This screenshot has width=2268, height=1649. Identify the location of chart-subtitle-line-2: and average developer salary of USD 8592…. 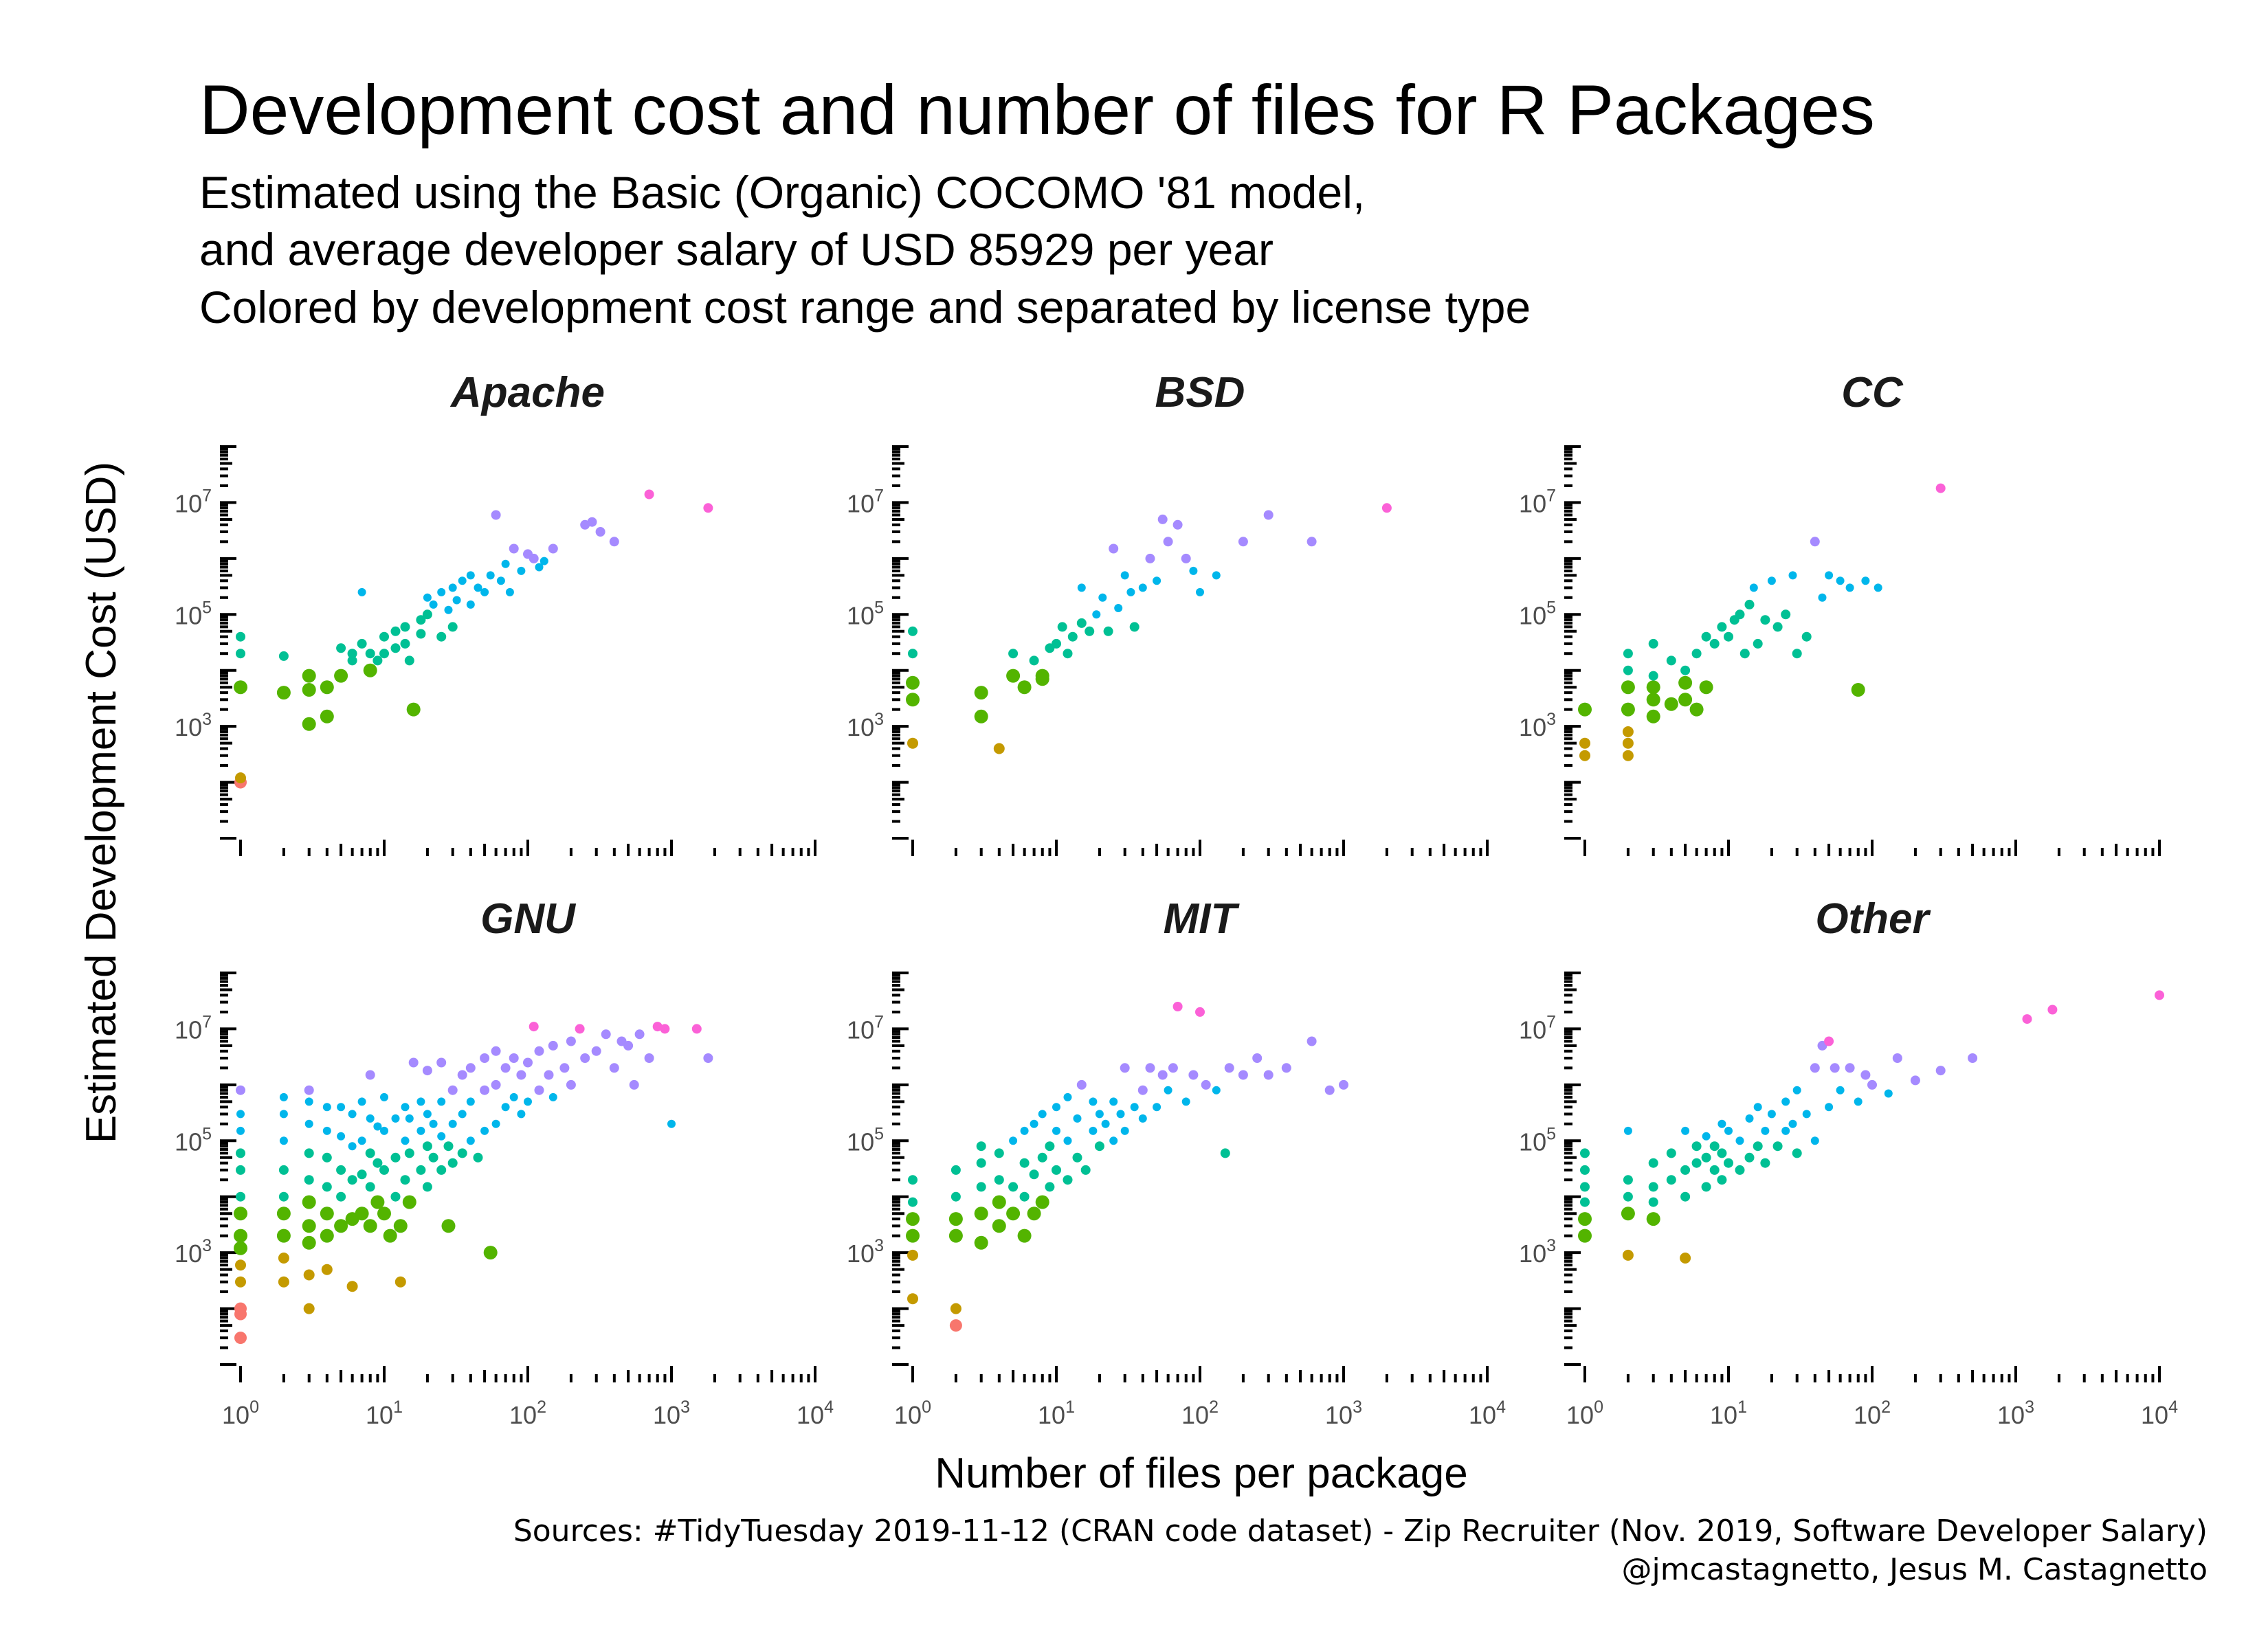
(736, 249).